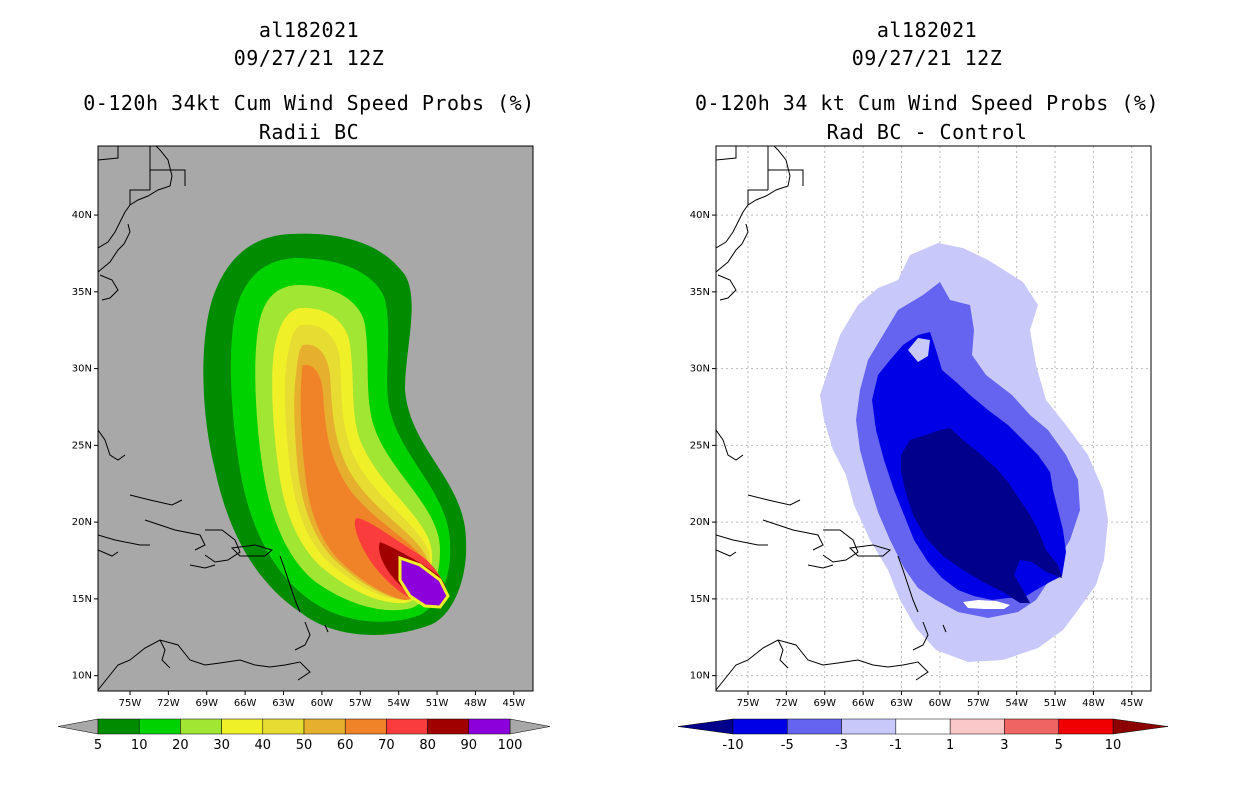 This screenshot has width=1236, height=800. Describe the element at coordinates (309, 103) in the screenshot. I see `chart-title: 0-120h 34kt Cum Wind Speed Probs (%)` at that location.